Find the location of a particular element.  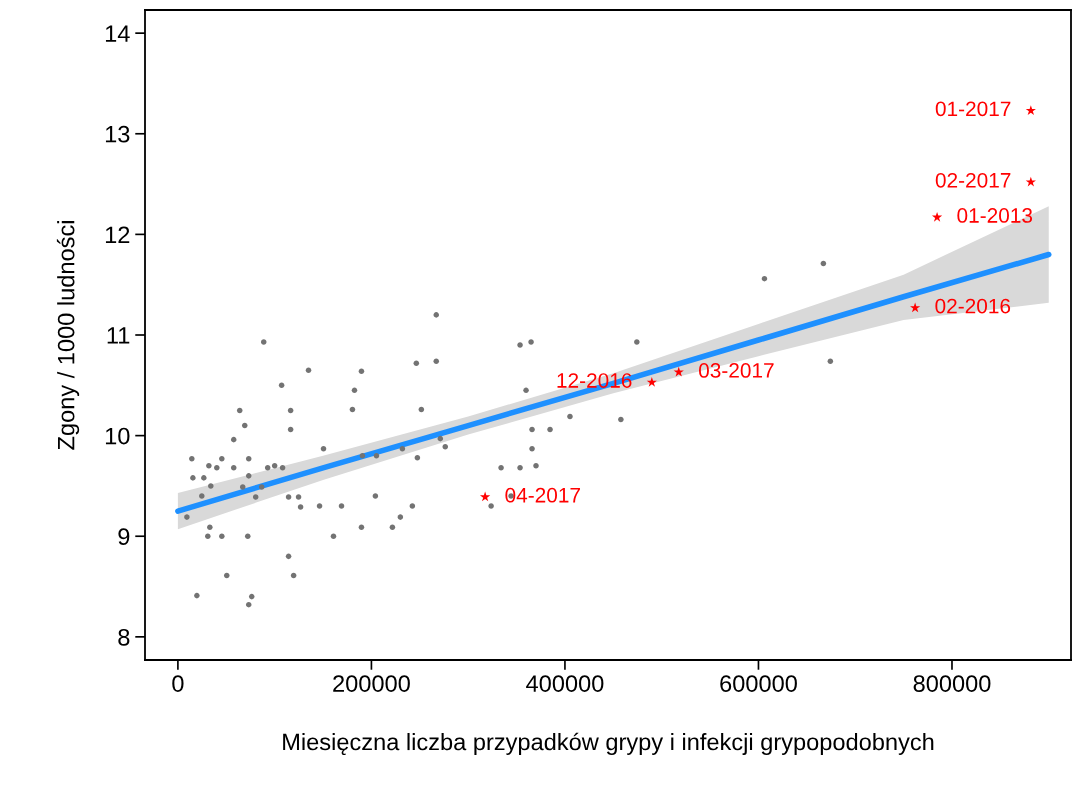

data-label: 04-2017 is located at coordinates (542, 495).